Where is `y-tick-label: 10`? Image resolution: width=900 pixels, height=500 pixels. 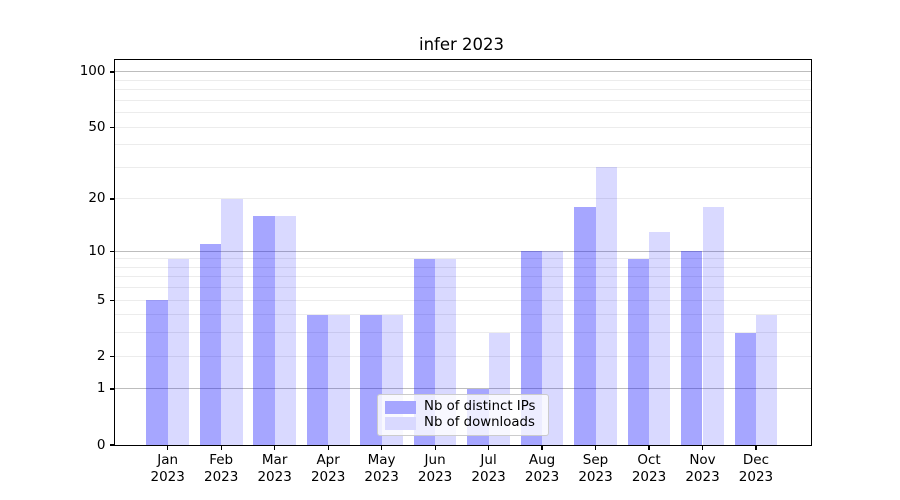
y-tick-label: 10 is located at coordinates (97, 250).